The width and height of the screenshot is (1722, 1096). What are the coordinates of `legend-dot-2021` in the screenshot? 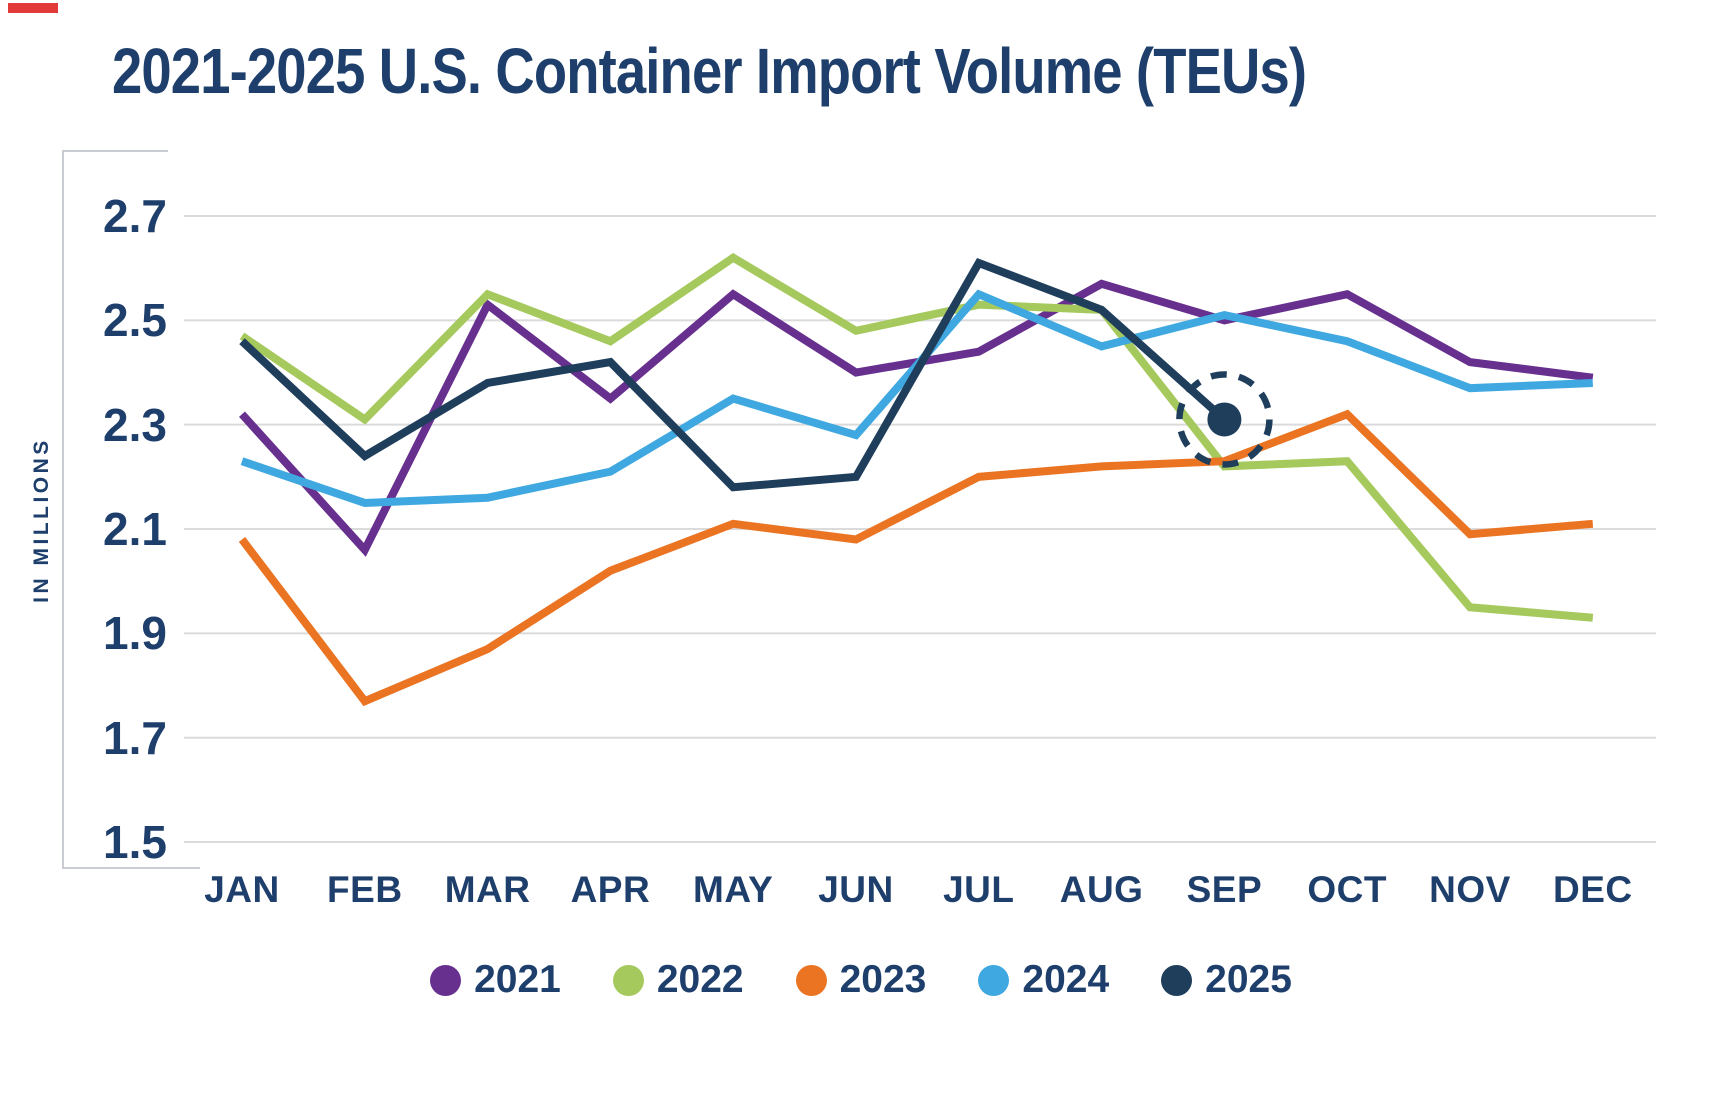 It's located at (446, 980).